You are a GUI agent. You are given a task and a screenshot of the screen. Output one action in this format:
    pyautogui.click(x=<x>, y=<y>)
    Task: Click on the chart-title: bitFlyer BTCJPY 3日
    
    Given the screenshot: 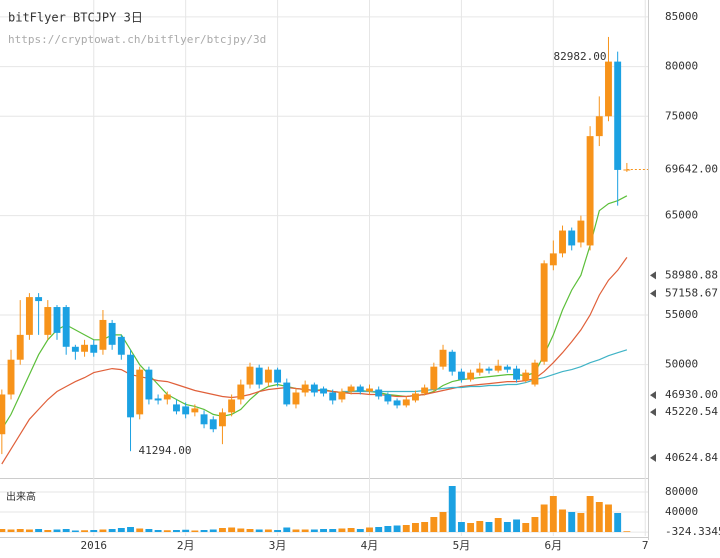 What is the action you would take?
    pyautogui.click(x=75, y=18)
    